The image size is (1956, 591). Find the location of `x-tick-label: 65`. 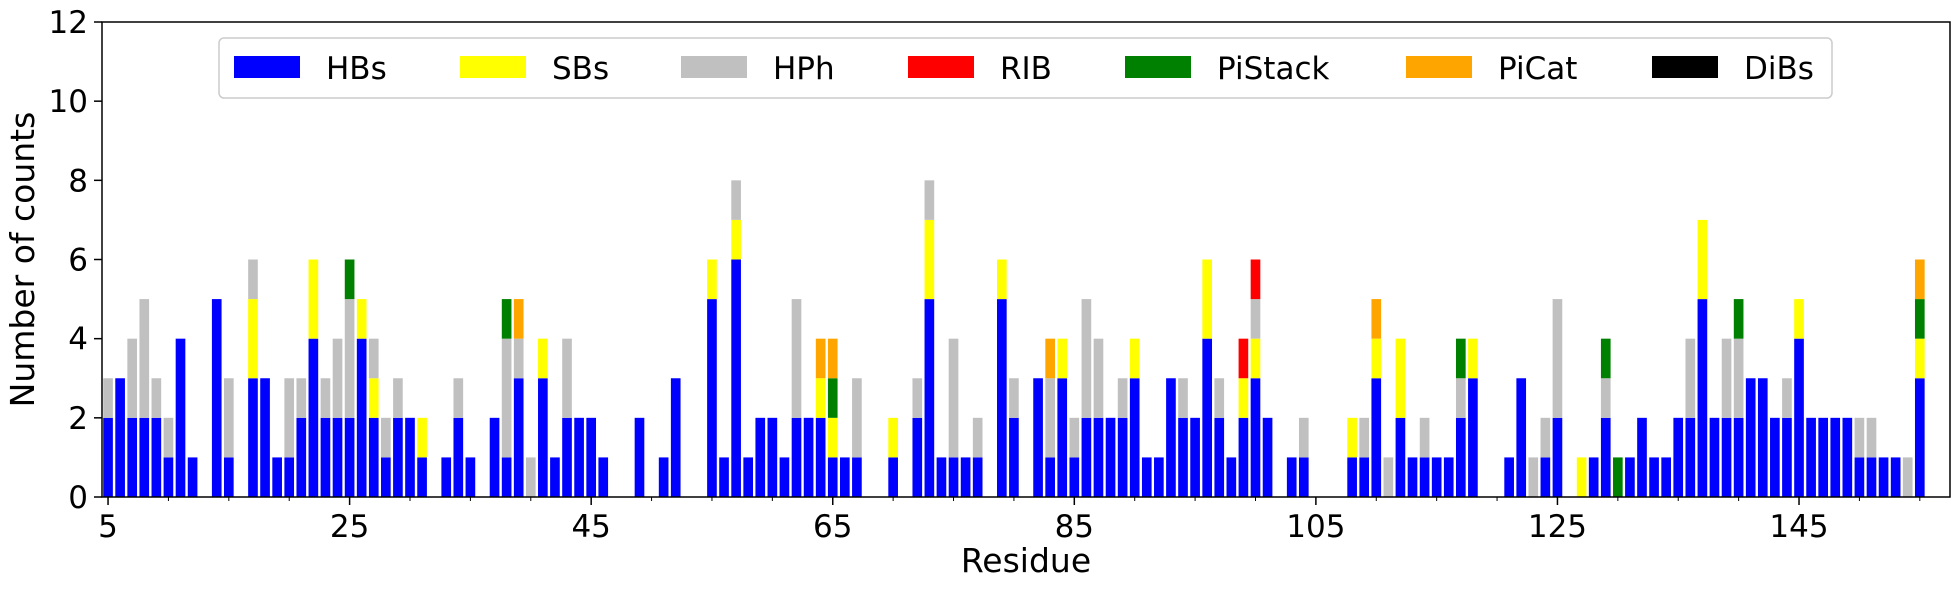

x-tick-label: 65 is located at coordinates (832, 527).